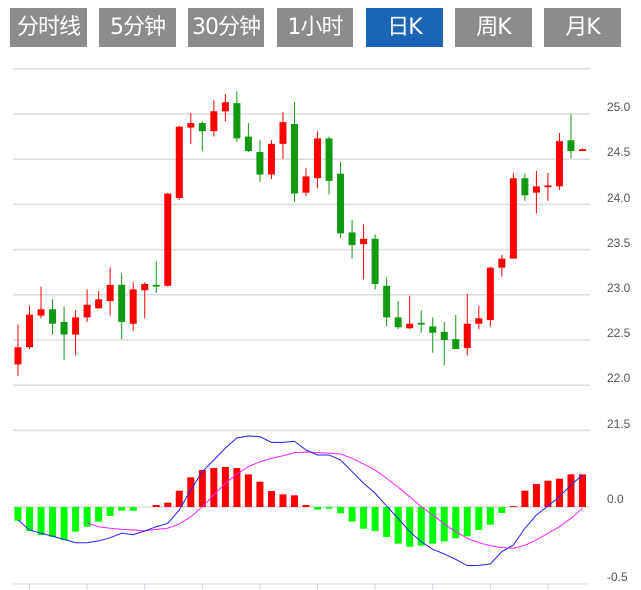 The image size is (641, 590). What do you see at coordinates (404, 27) in the screenshot?
I see `tab-daily-k: 日K` at bounding box center [404, 27].